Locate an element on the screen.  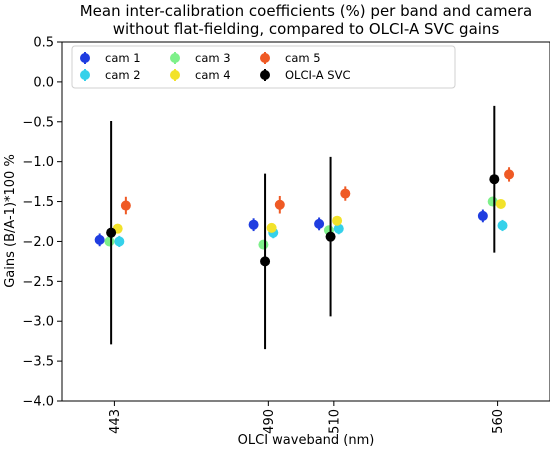
y-tick-label: −3.5 is located at coordinates (38, 362).